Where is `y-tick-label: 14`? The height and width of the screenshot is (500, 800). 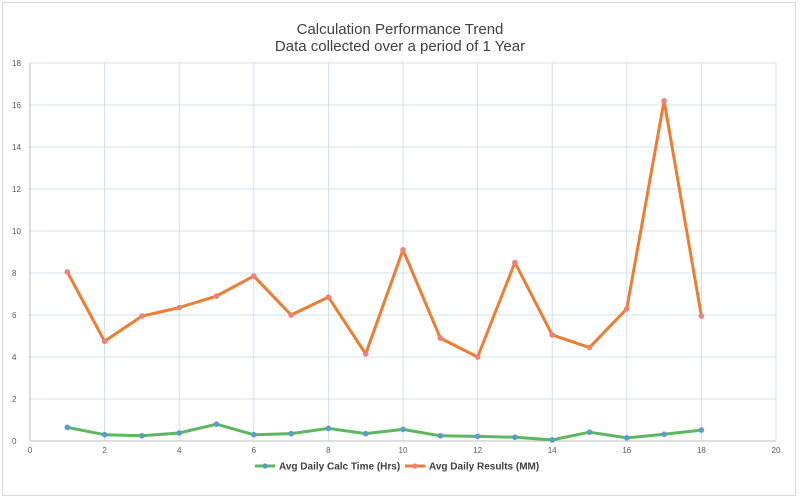 y-tick-label: 14 is located at coordinates (16, 147).